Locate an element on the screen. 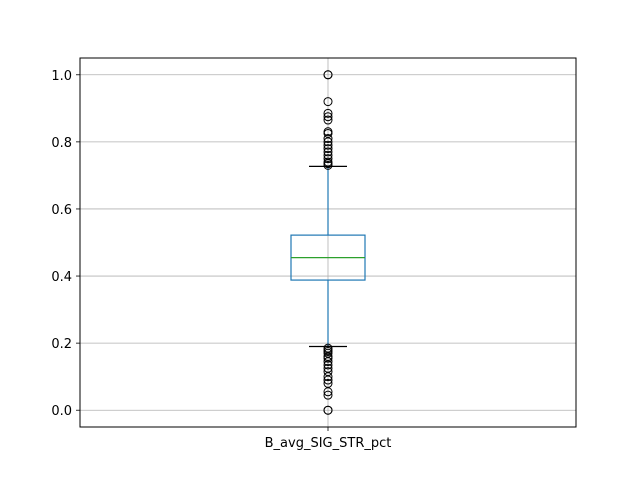 The image size is (640, 480). y-tick-label: 0.4 is located at coordinates (61, 277).